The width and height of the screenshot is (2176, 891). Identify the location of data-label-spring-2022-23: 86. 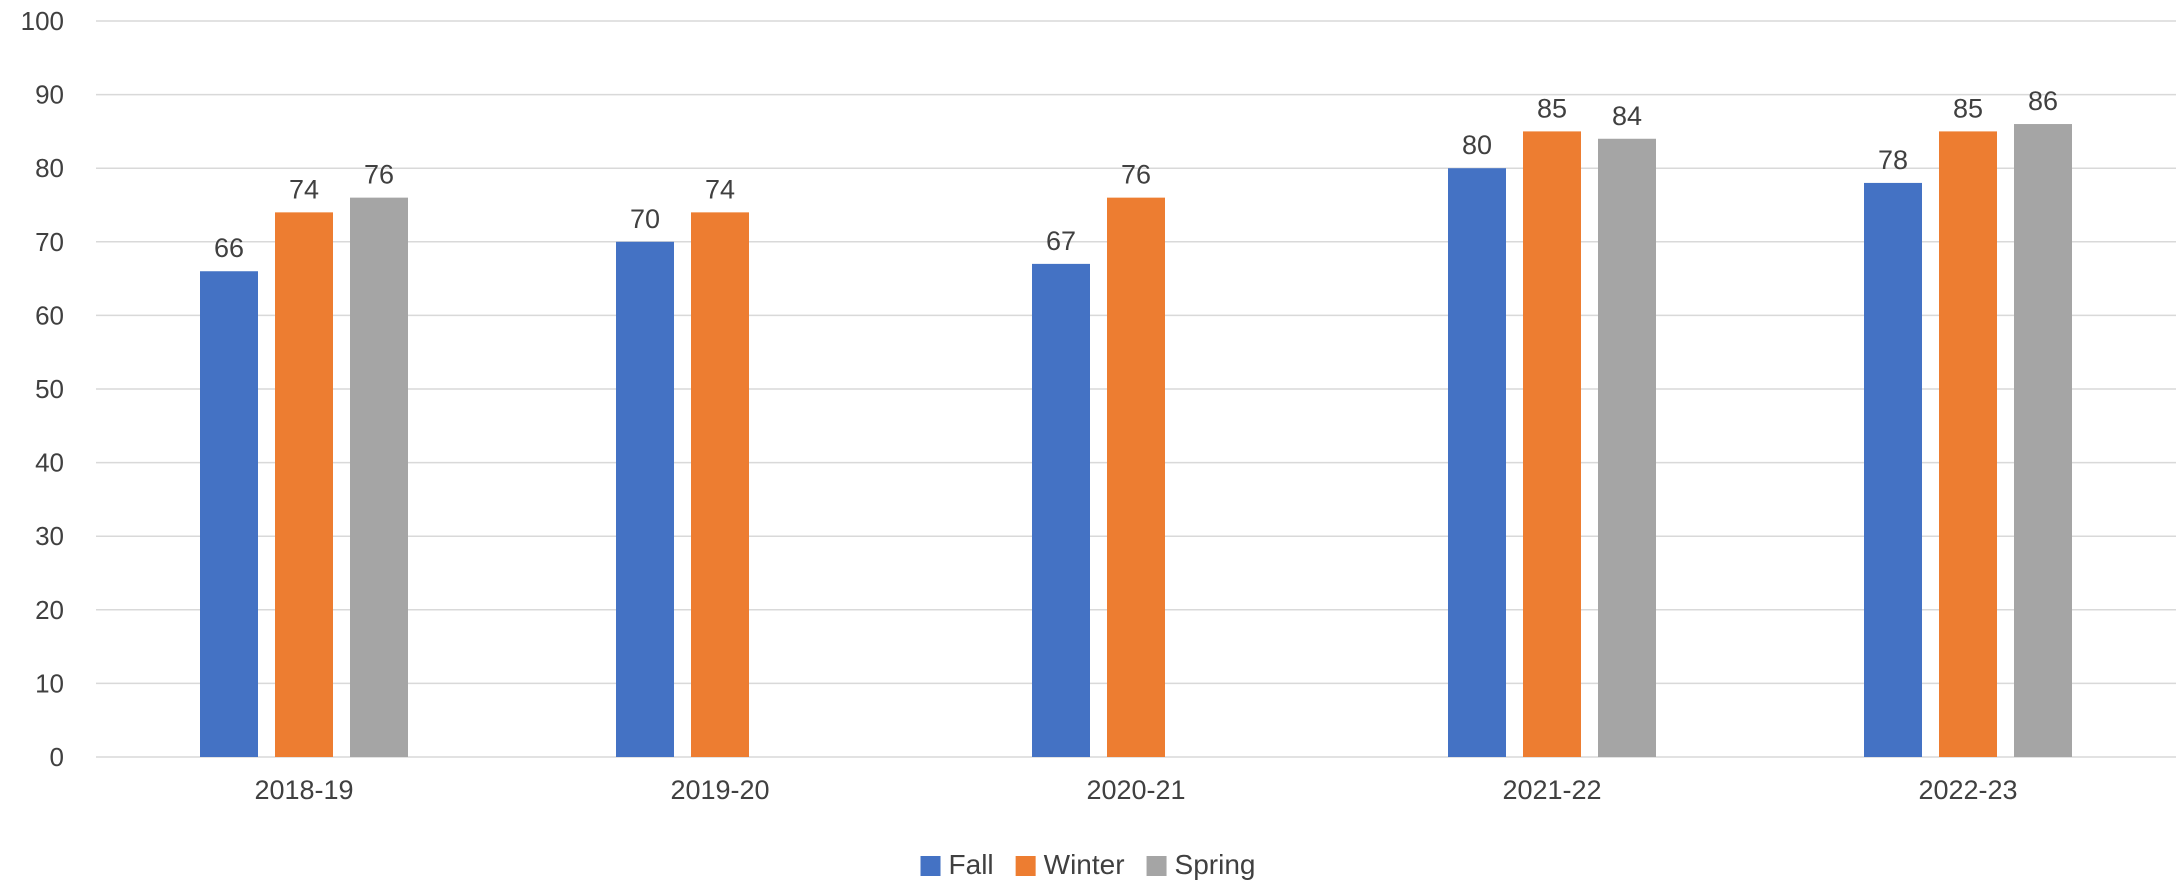
(2043, 101).